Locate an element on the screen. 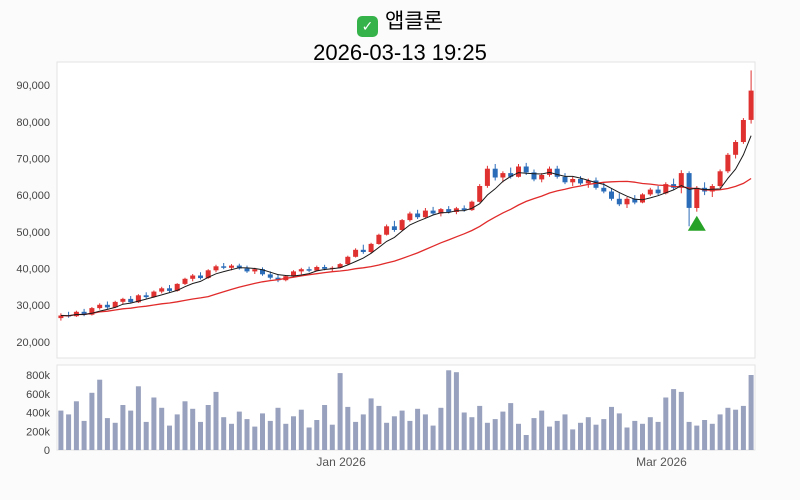 Image resolution: width=800 pixels, height=500 pixels. price-tick-label: 50,000 is located at coordinates (33, 233).